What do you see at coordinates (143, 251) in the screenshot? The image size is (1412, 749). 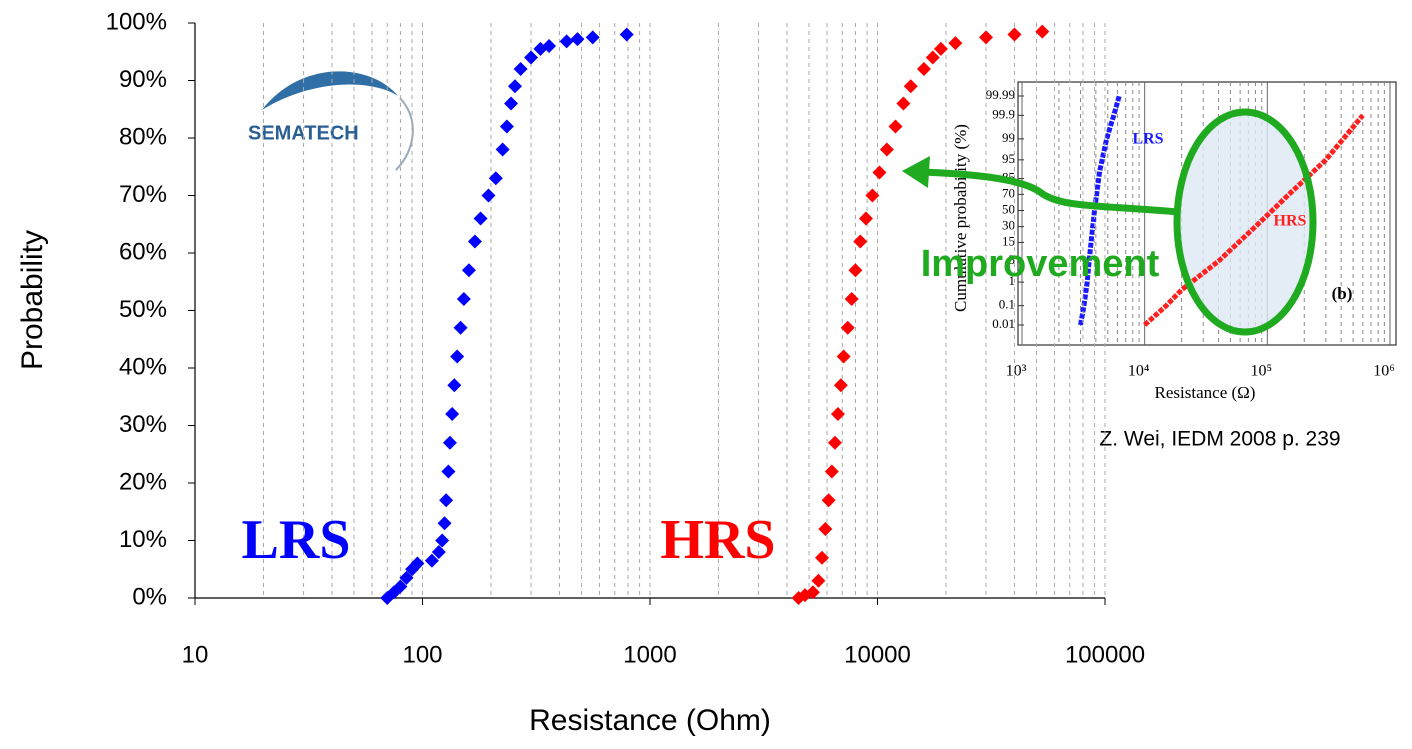 I see `y-tick-label: 60%` at bounding box center [143, 251].